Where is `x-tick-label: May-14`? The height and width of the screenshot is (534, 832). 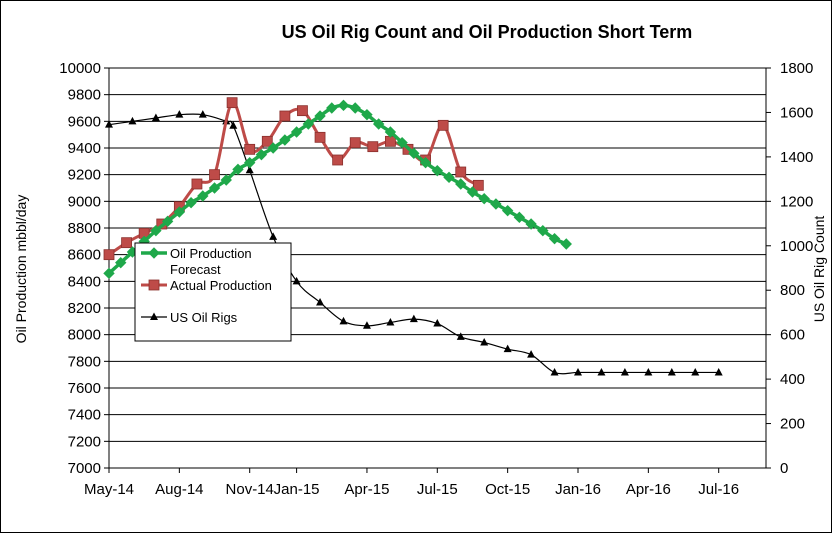 x-tick-label: May-14 is located at coordinates (109, 489).